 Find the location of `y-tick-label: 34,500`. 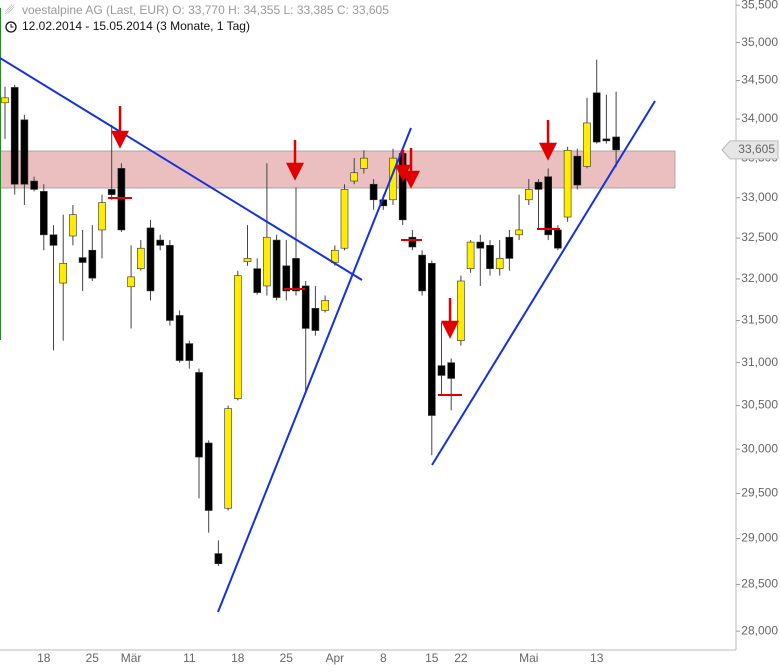

y-tick-label: 34,500 is located at coordinates (759, 80).